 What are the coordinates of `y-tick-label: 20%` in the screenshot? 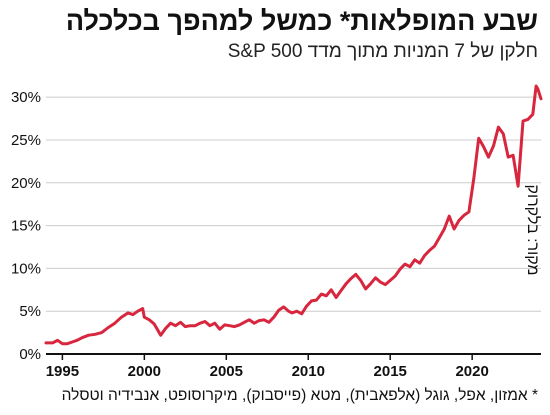 It's located at (26, 183).